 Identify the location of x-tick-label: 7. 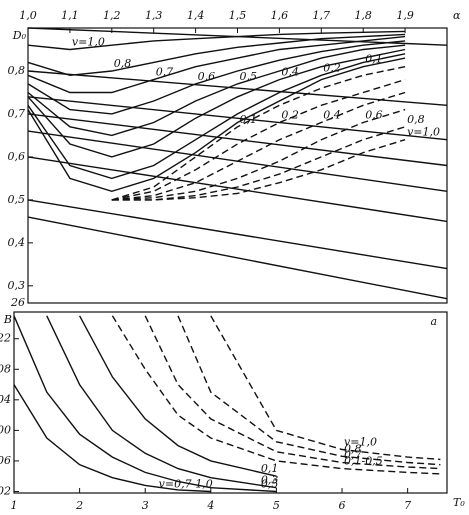
(407, 505).